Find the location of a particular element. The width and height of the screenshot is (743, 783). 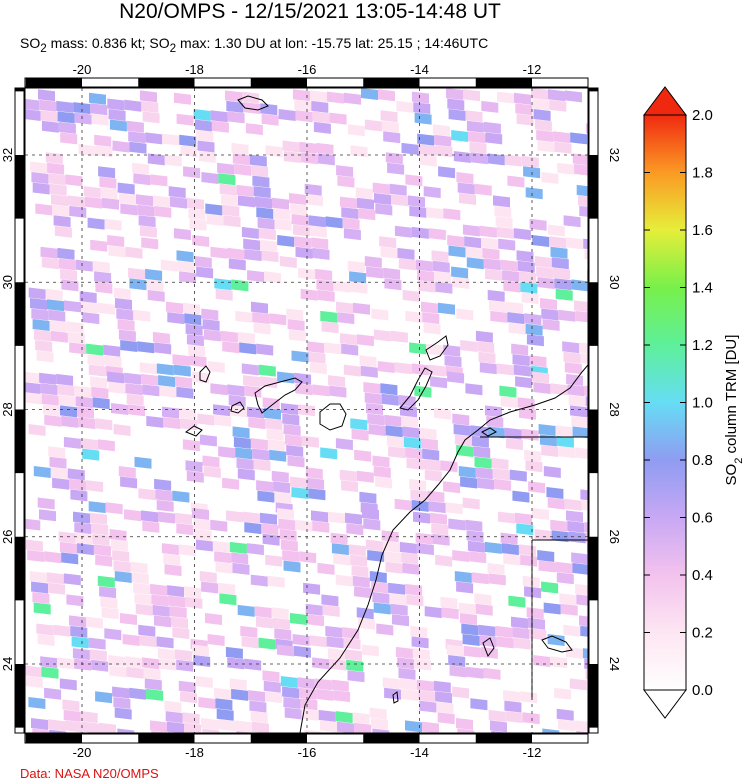

lon-tick-top: -20 is located at coordinates (82, 69).